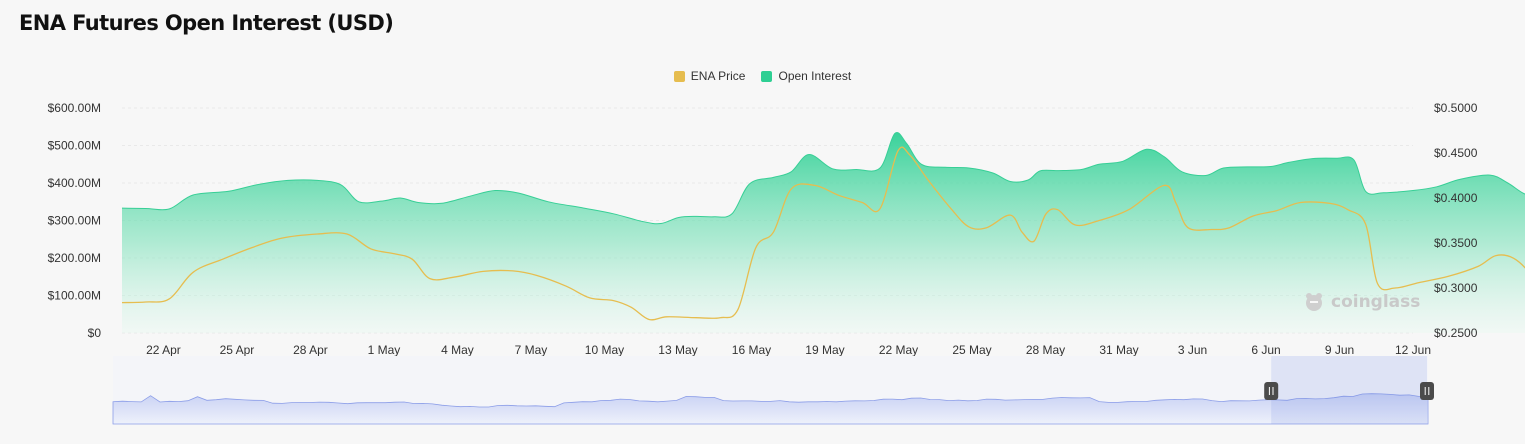 The width and height of the screenshot is (1525, 444). Describe the element at coordinates (163, 350) in the screenshot. I see `x-tick-label: 22 Apr` at that location.